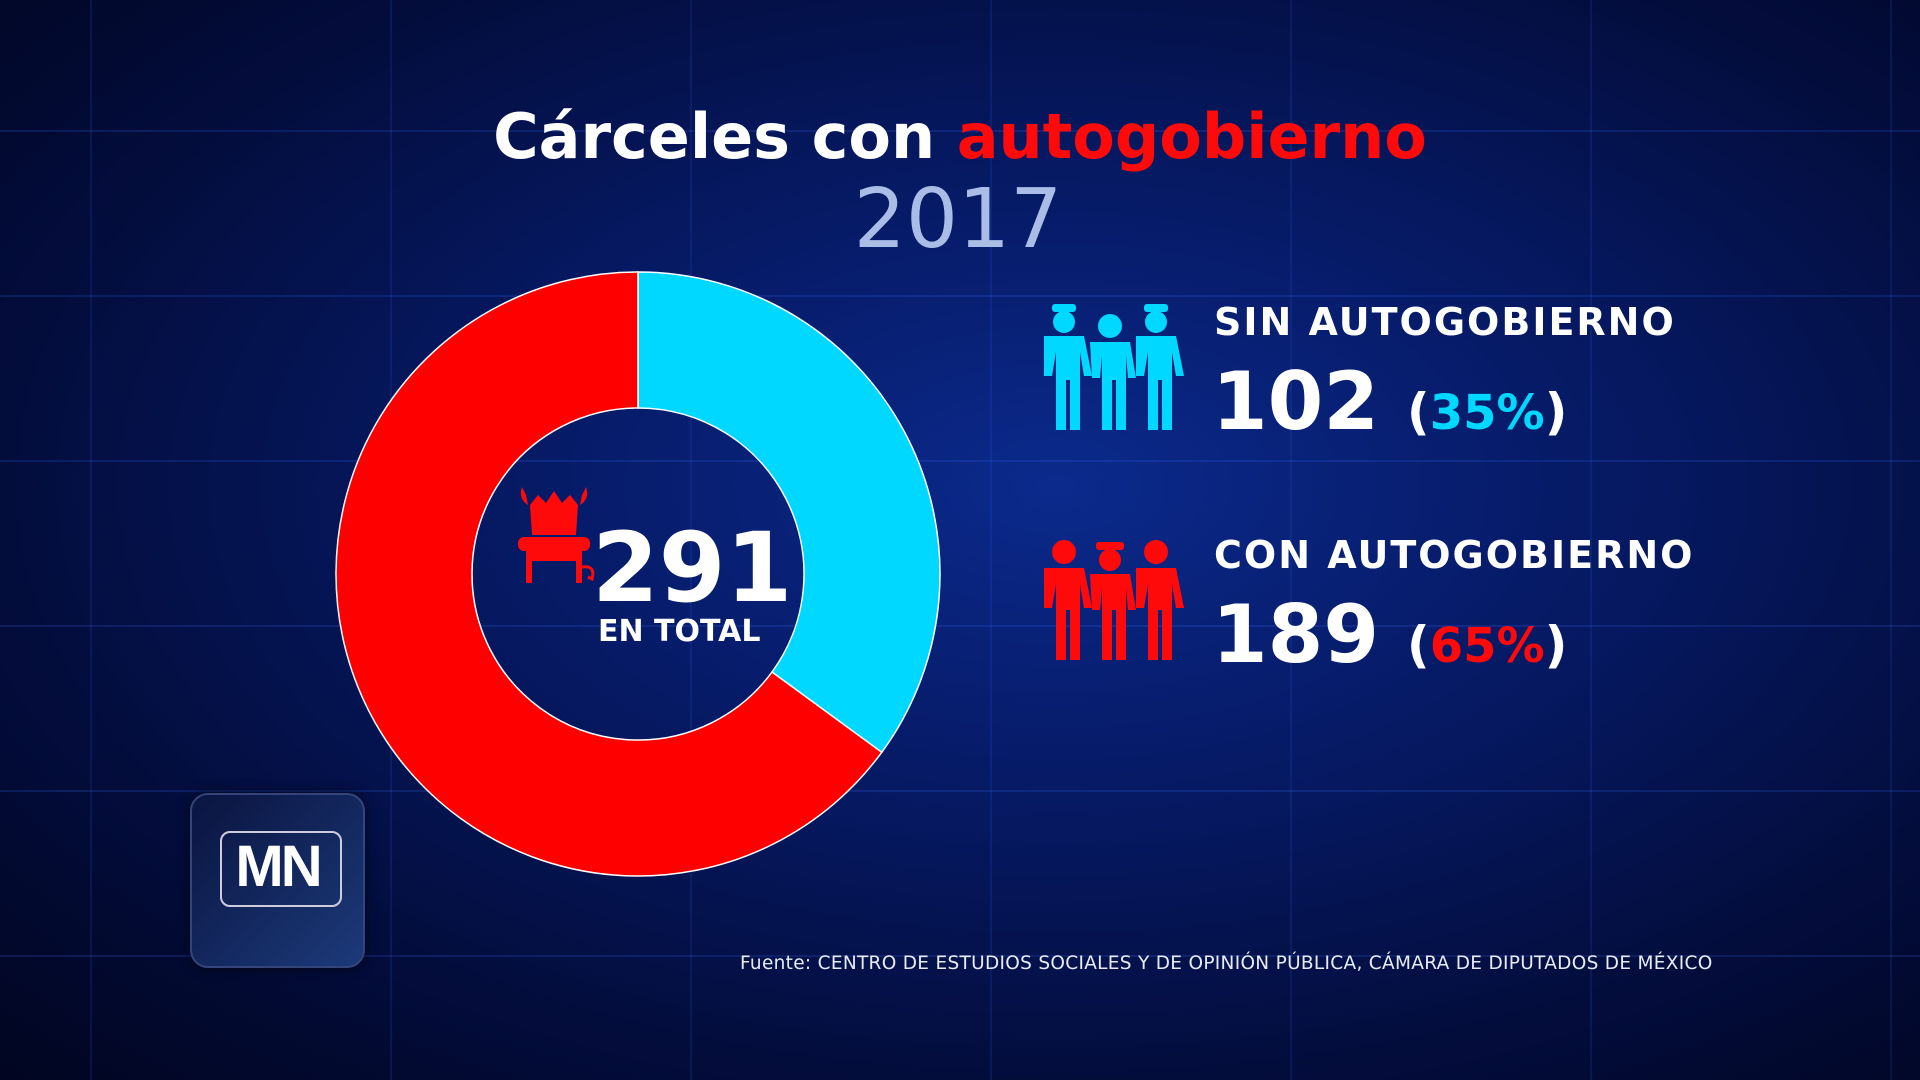  I want to click on total-value: 291, so click(692, 568).